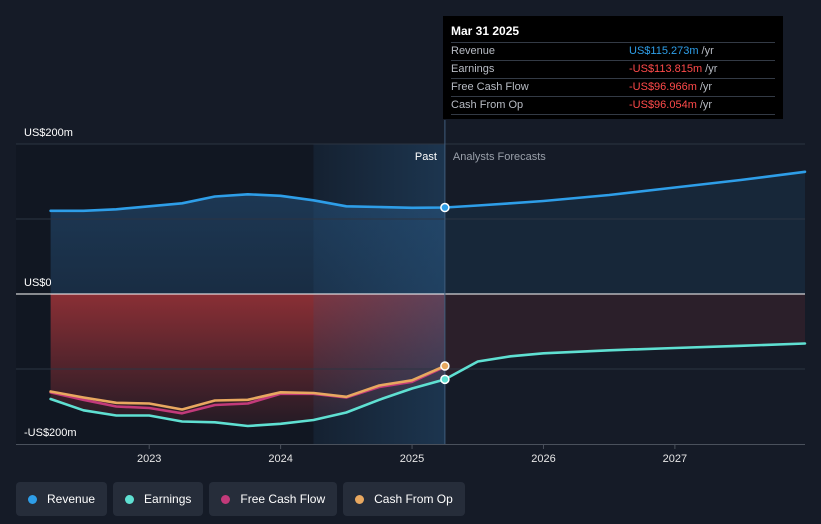 This screenshot has width=821, height=524. Describe the element at coordinates (412, 459) in the screenshot. I see `x-tick-label: 2025` at that location.